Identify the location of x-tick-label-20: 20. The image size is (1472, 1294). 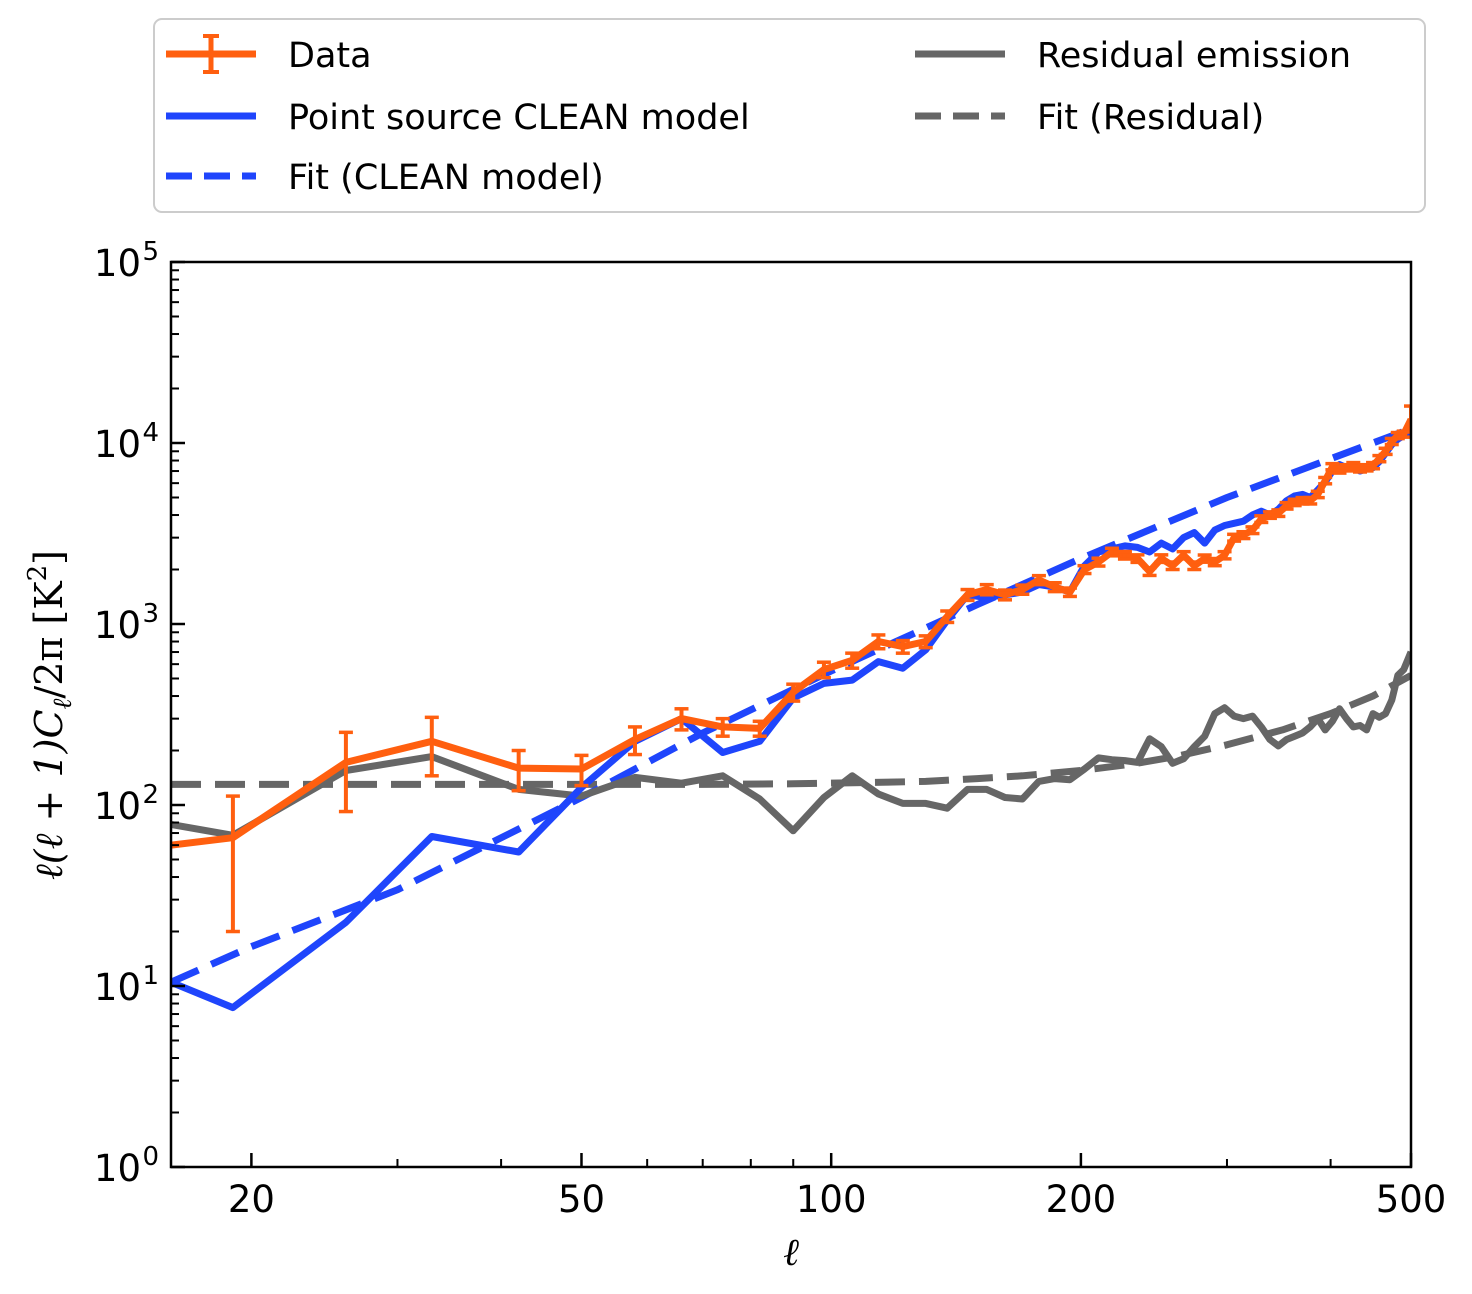
(251, 1199).